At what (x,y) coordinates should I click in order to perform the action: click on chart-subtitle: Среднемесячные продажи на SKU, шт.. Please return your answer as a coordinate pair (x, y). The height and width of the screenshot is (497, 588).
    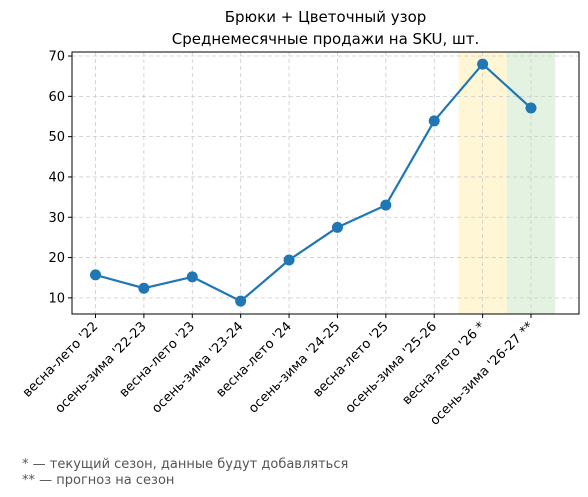
    Looking at the image, I should click on (325, 39).